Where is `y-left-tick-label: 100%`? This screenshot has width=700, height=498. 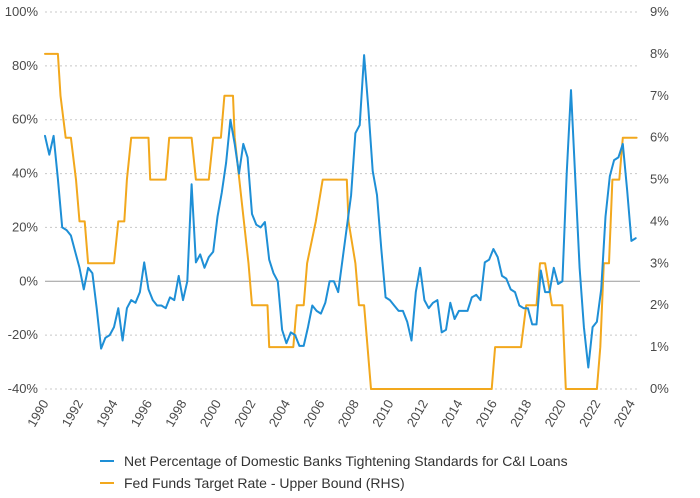
y-left-tick-label: 100% is located at coordinates (22, 11).